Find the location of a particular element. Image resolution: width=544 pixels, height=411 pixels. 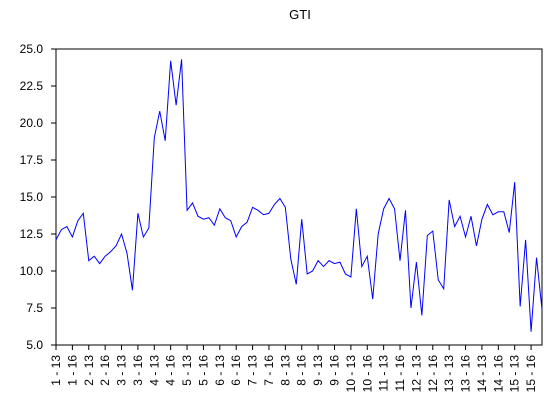

y-tick-label: 15.0 is located at coordinates (32, 197).